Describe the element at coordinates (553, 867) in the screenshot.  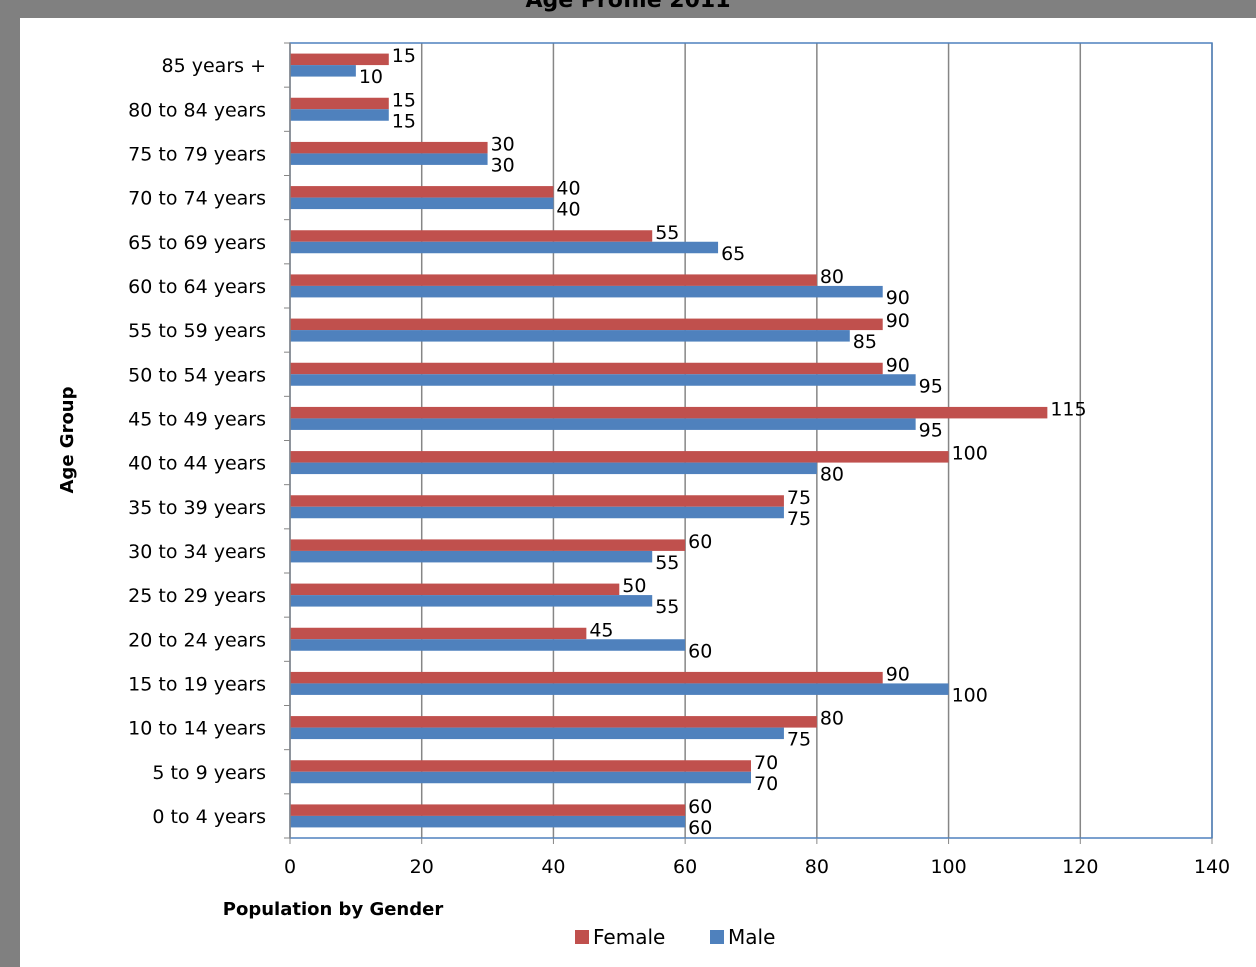
I see `x-tick-label: 40` at that location.